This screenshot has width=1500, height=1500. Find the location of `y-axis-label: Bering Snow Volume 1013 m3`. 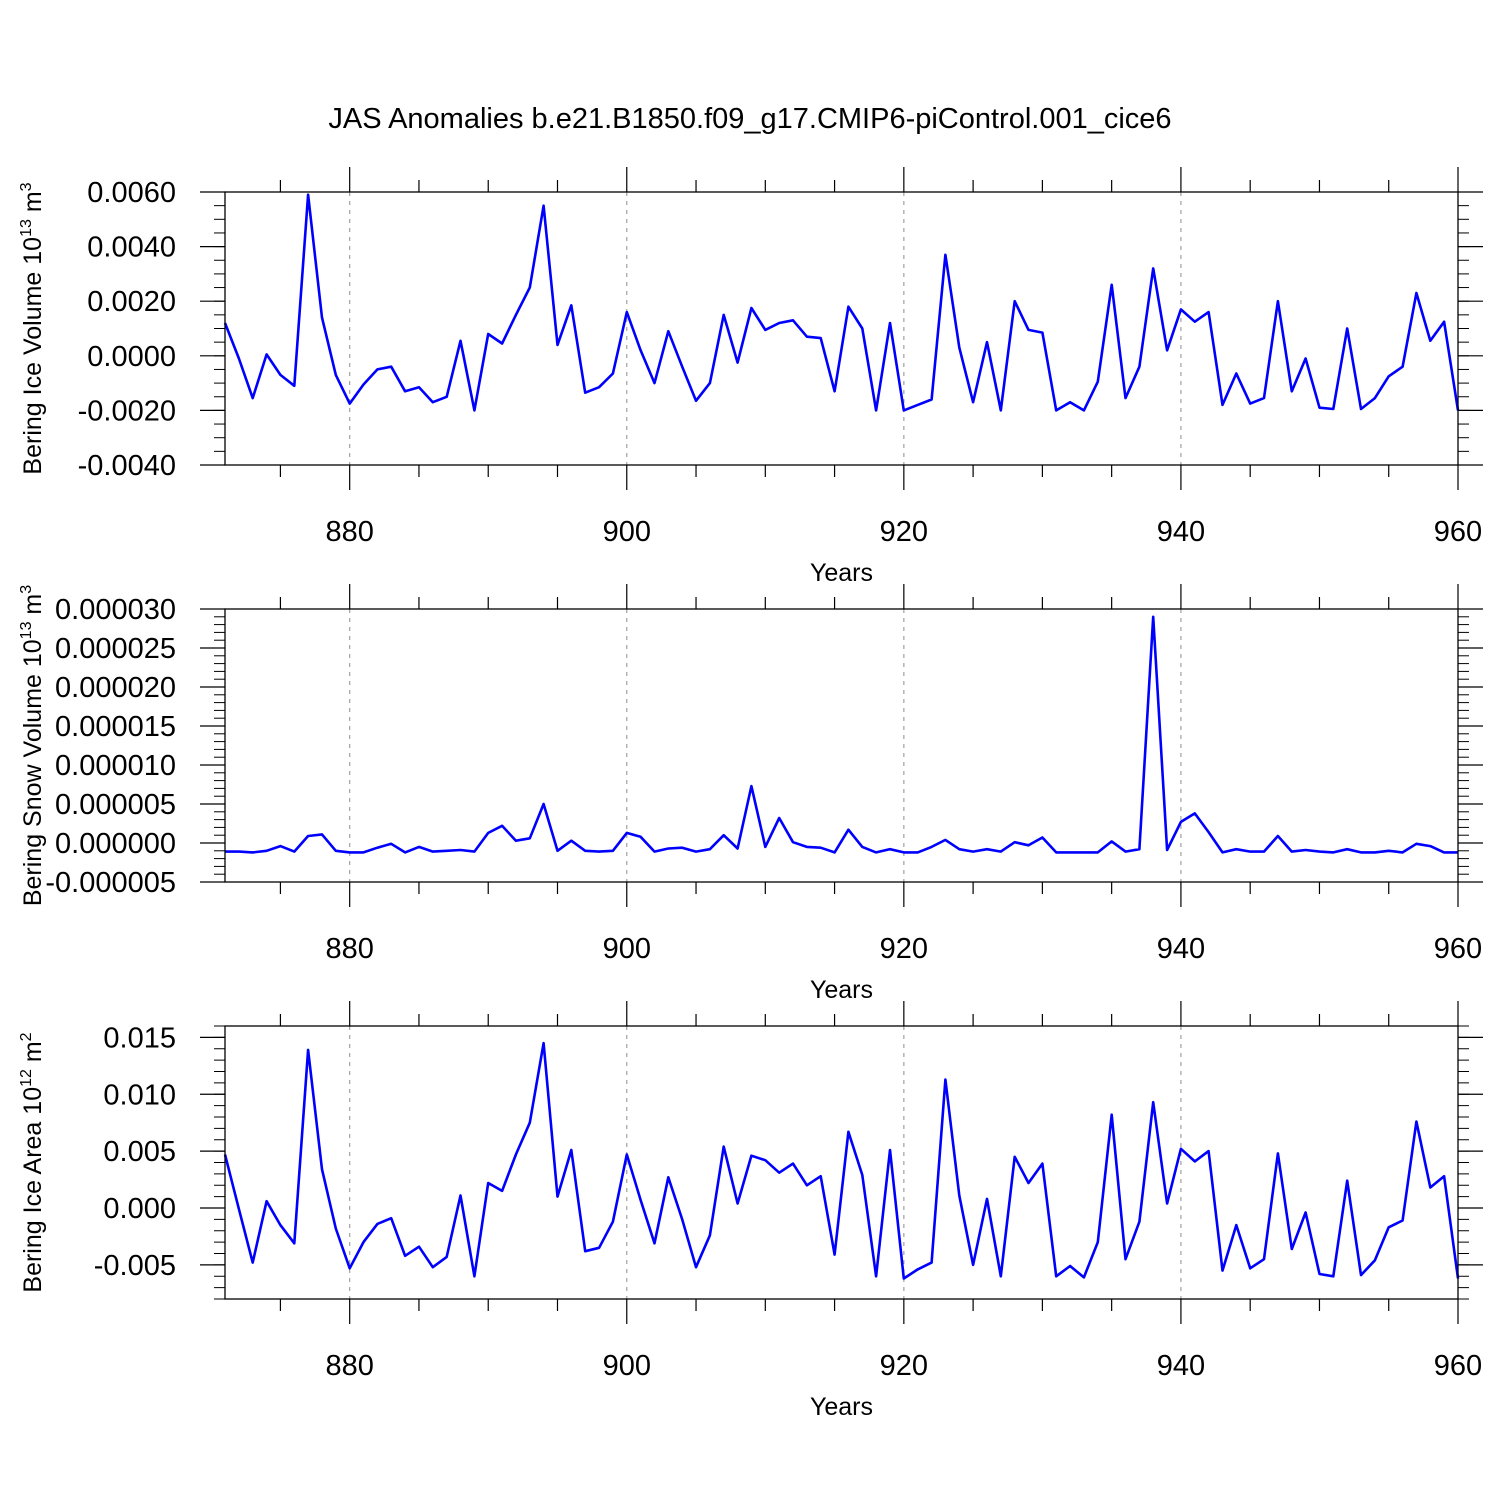

y-axis-label: Bering Snow Volume 1013 m3 is located at coordinates (32, 745).